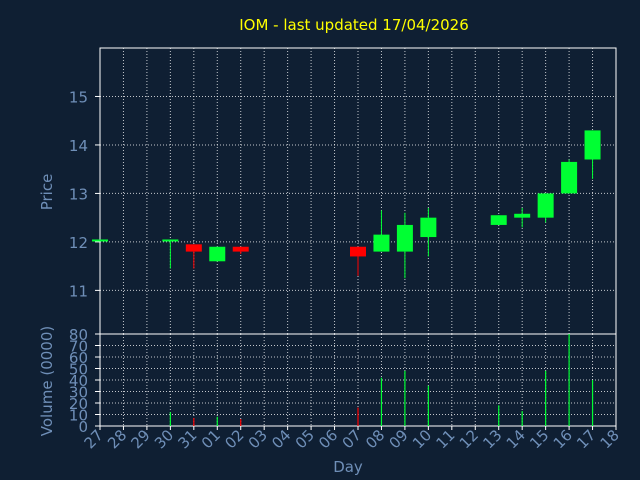 This screenshot has width=640, height=480. Describe the element at coordinates (422, 439) in the screenshot. I see `x-tick-label: 10` at that location.